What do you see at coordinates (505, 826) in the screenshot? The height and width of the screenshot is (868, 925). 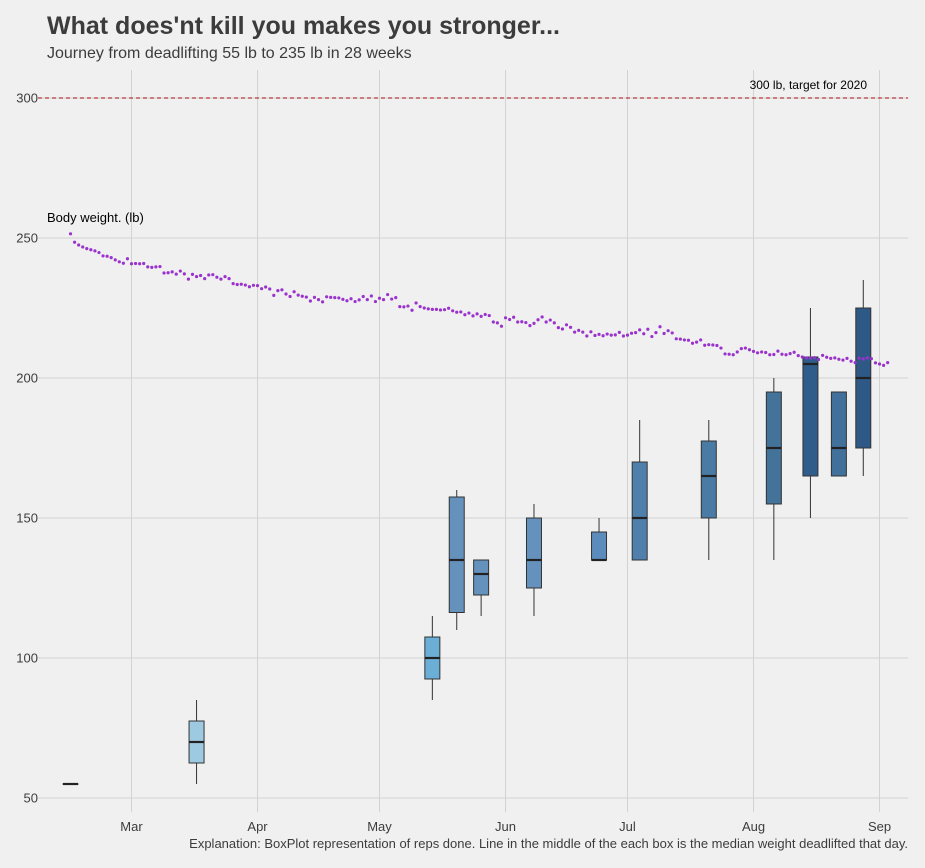 I see `x-tick-label: Jun` at bounding box center [505, 826].